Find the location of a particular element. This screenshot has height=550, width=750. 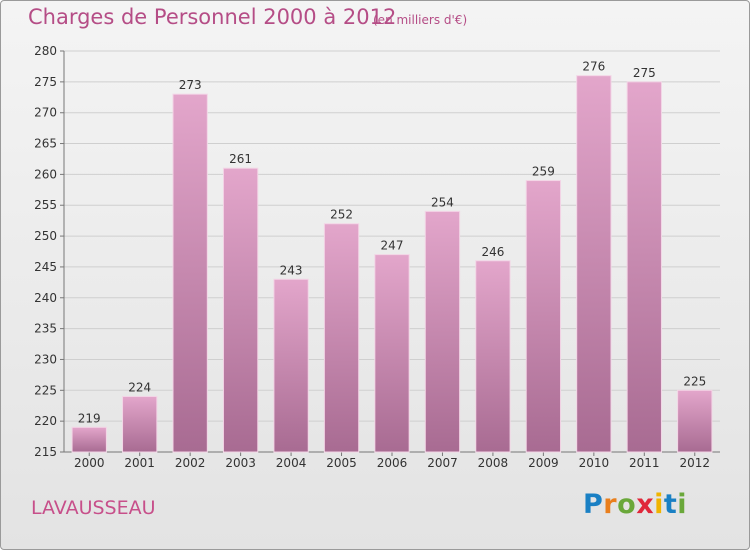

x-tick-label: 2004 is located at coordinates (291, 463).